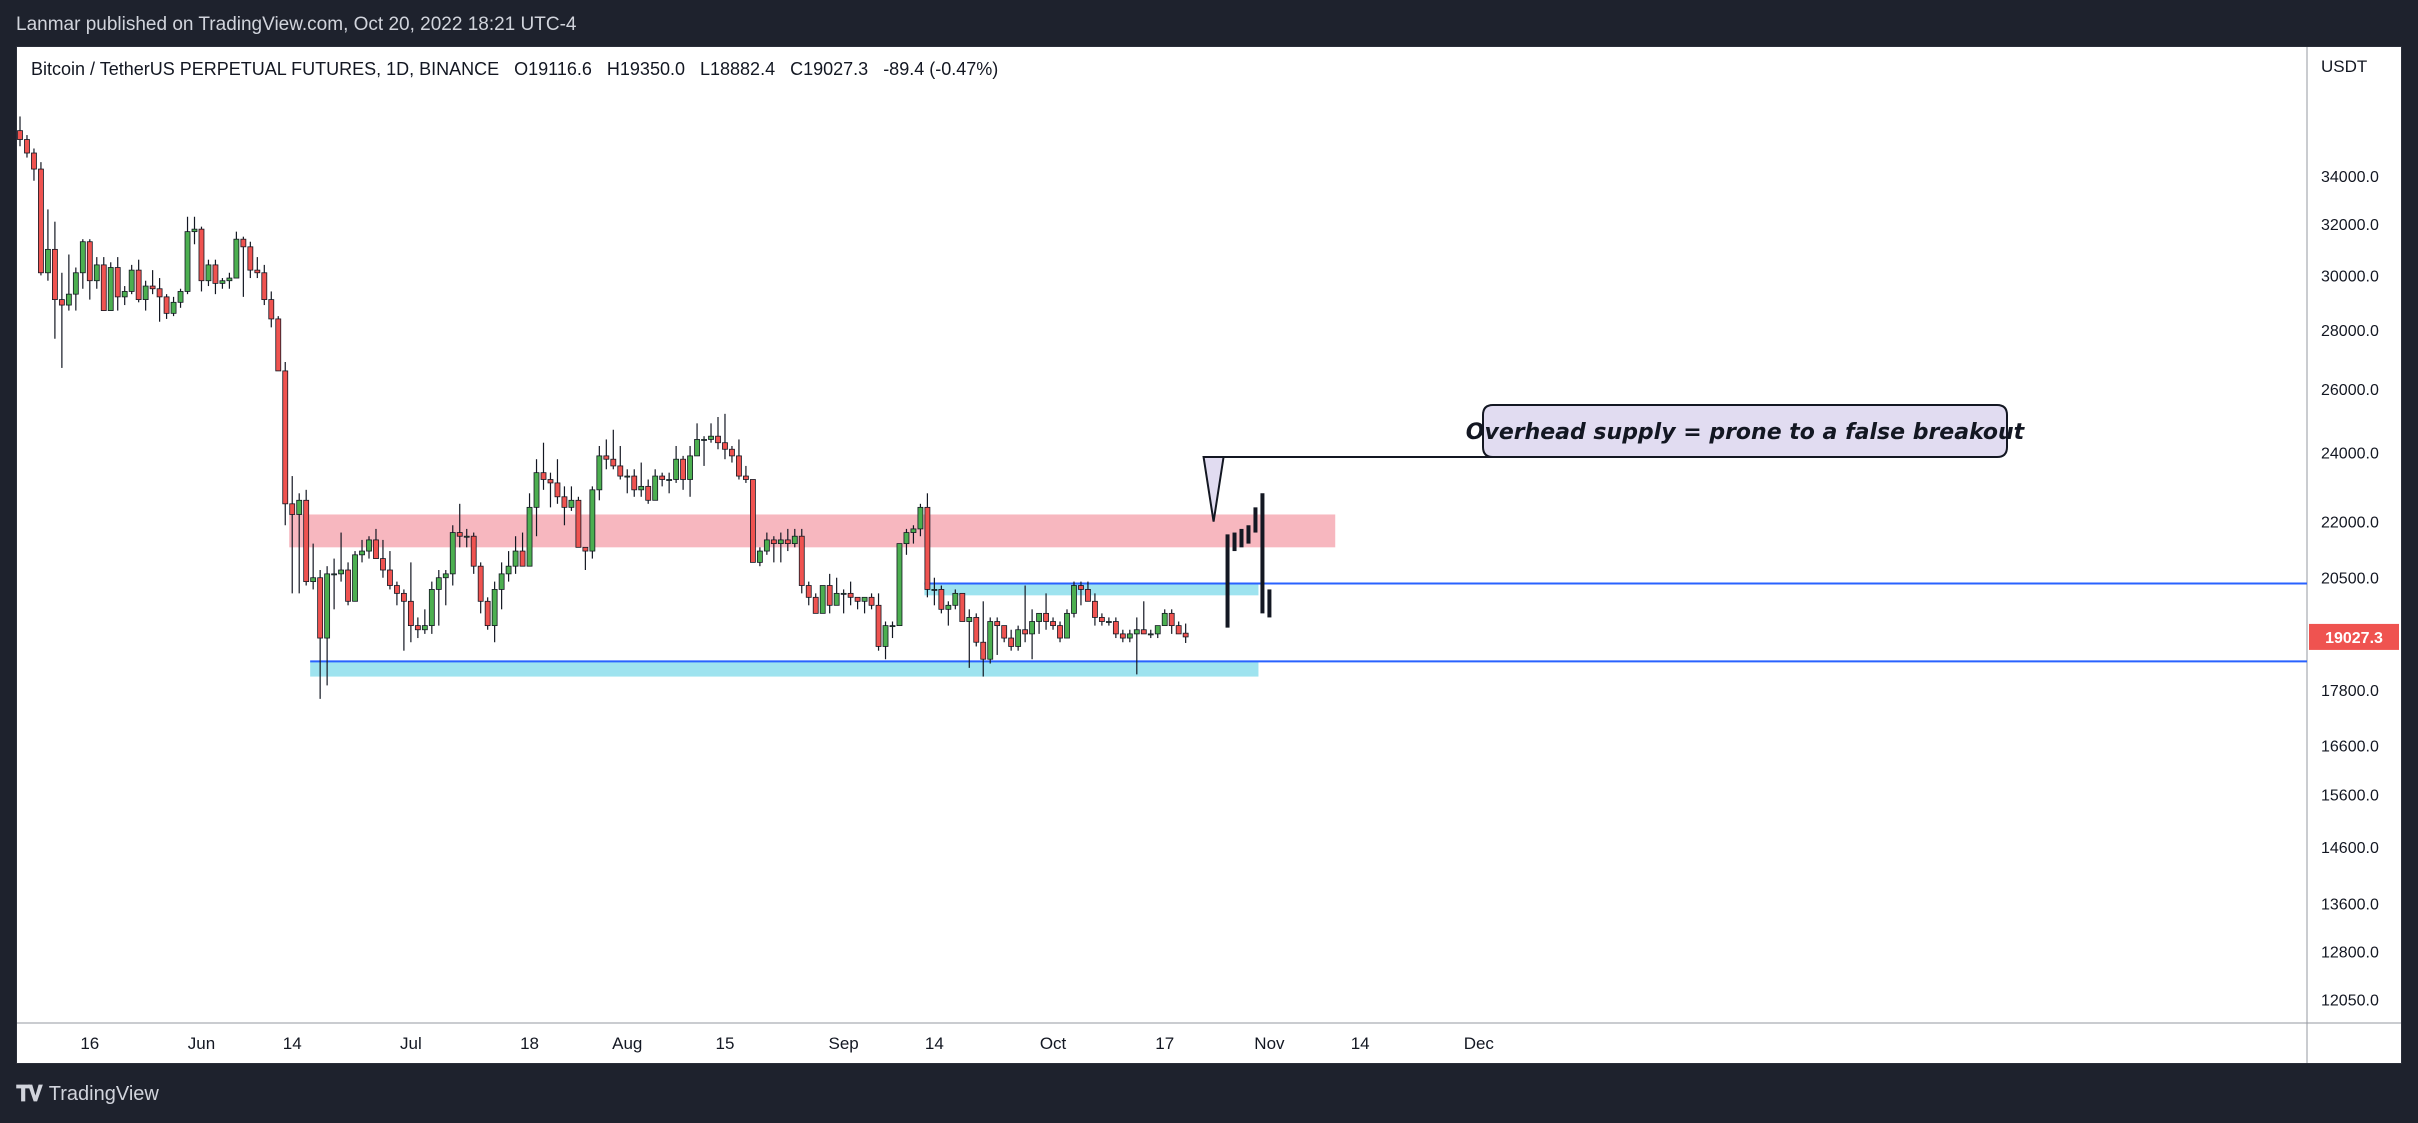  What do you see at coordinates (787, 1043) in the screenshot?
I see `x-axis-layer: 16 Jun 14 Jul 18 Aug 15 Sep 14 Oct 17 Nov 14 Dec` at bounding box center [787, 1043].